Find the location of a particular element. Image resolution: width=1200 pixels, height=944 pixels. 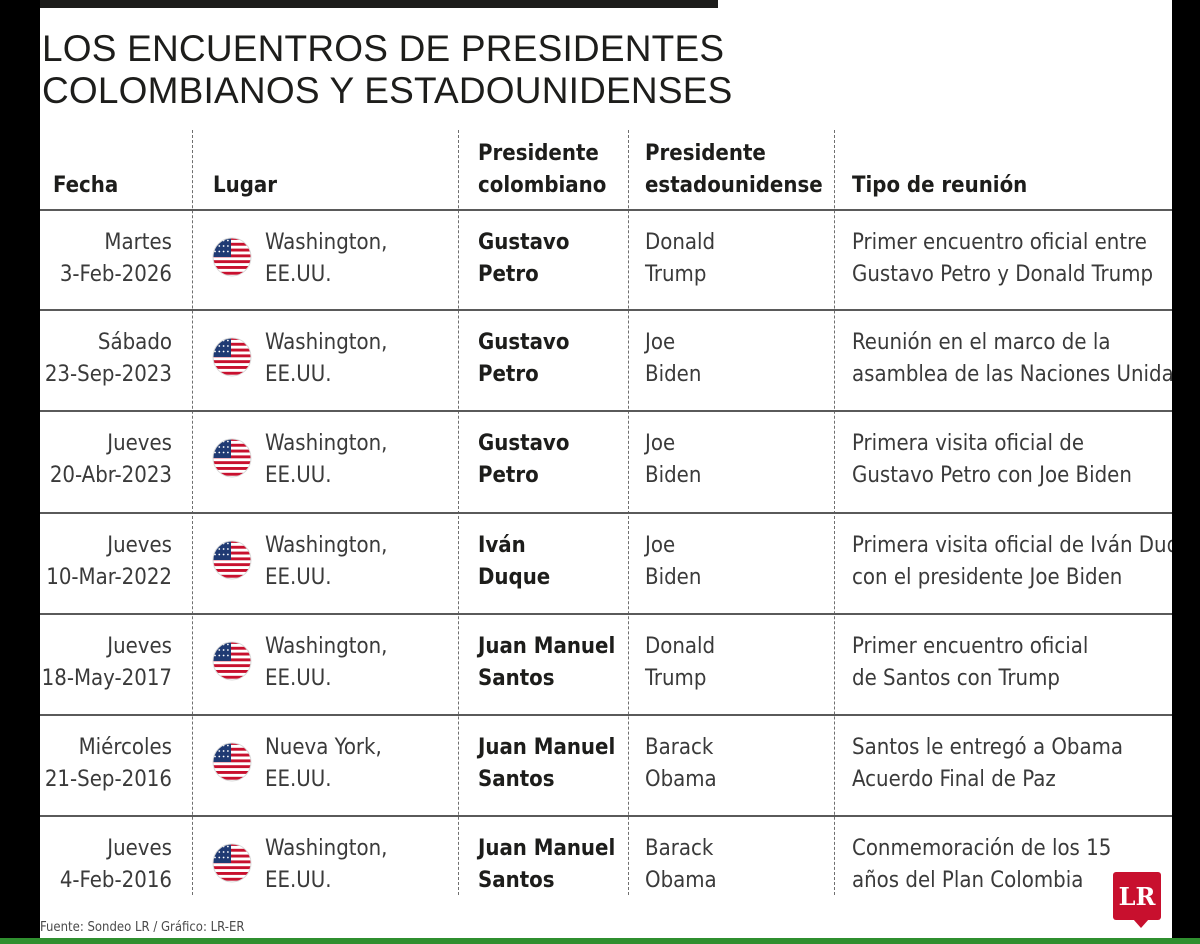

header-col-line1: Presidente is located at coordinates (538, 153).